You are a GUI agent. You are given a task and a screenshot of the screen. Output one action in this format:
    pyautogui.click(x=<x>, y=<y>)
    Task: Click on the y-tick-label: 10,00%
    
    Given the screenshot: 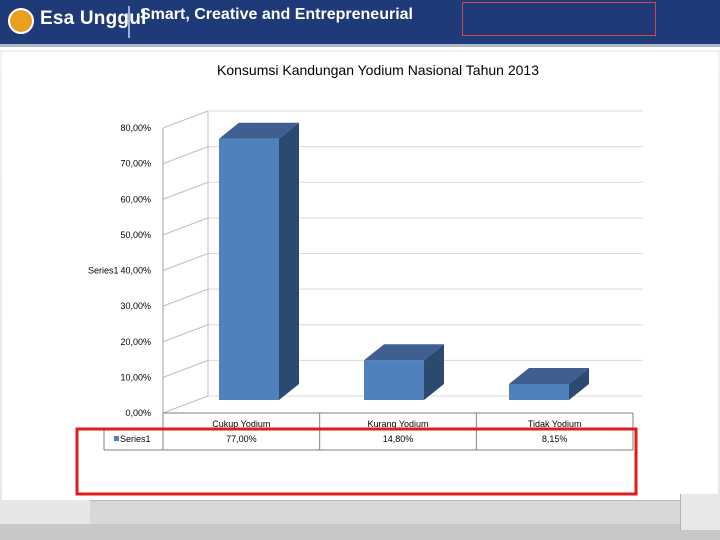 What is the action you would take?
    pyautogui.click(x=135, y=377)
    